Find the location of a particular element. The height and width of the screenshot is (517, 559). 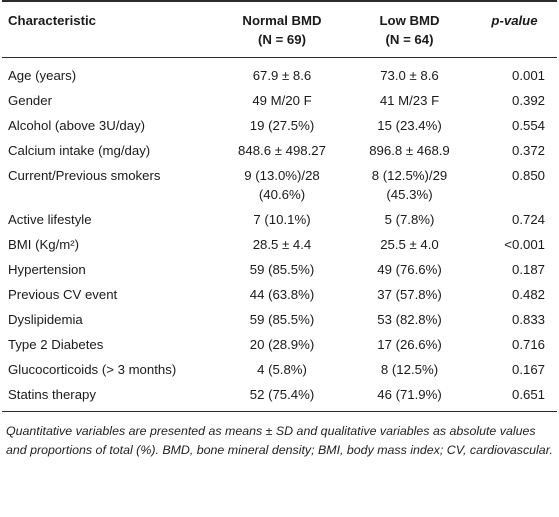

table-row: Age (years) 67.9 ± 8.6 73.0 ± 8.6 0.001 is located at coordinates (279, 73).